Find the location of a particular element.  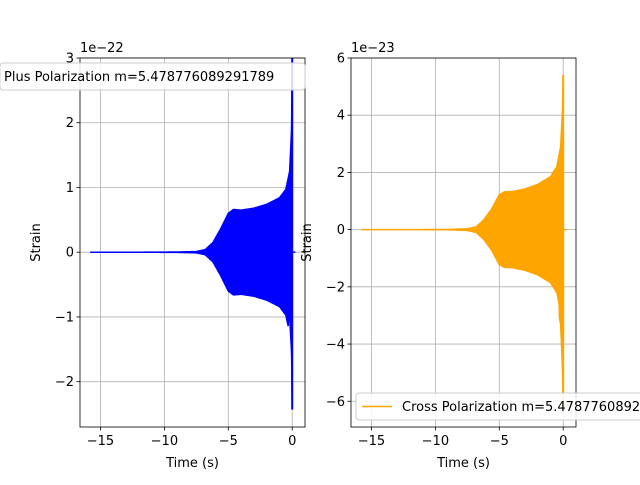

y-tick-label: 4 is located at coordinates (341, 116).